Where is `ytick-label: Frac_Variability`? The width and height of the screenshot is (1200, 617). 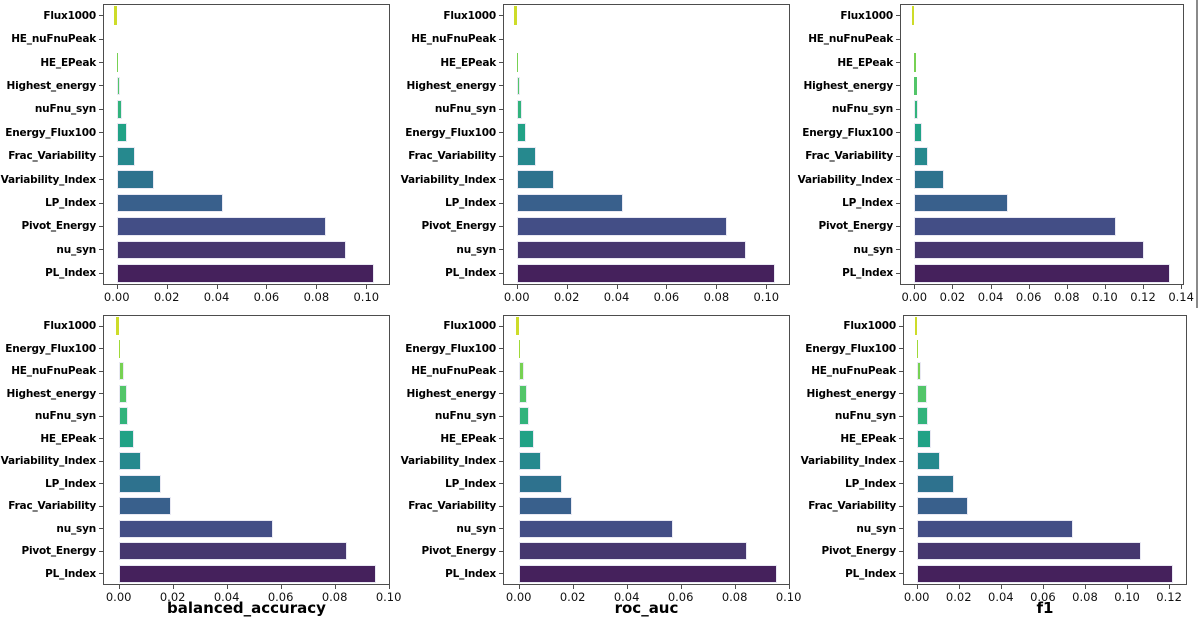 ytick-label: Frac_Variability is located at coordinates (849, 156).